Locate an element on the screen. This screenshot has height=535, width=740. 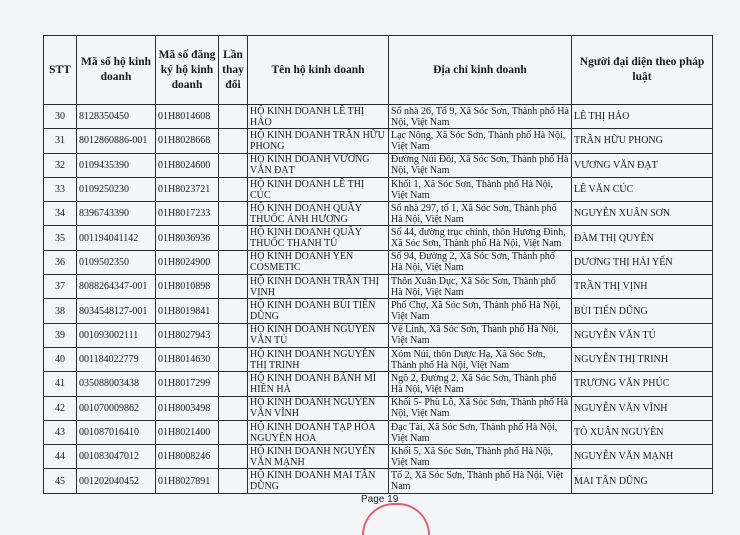
cell-registration-code: 01H8023721 is located at coordinates (187, 189).